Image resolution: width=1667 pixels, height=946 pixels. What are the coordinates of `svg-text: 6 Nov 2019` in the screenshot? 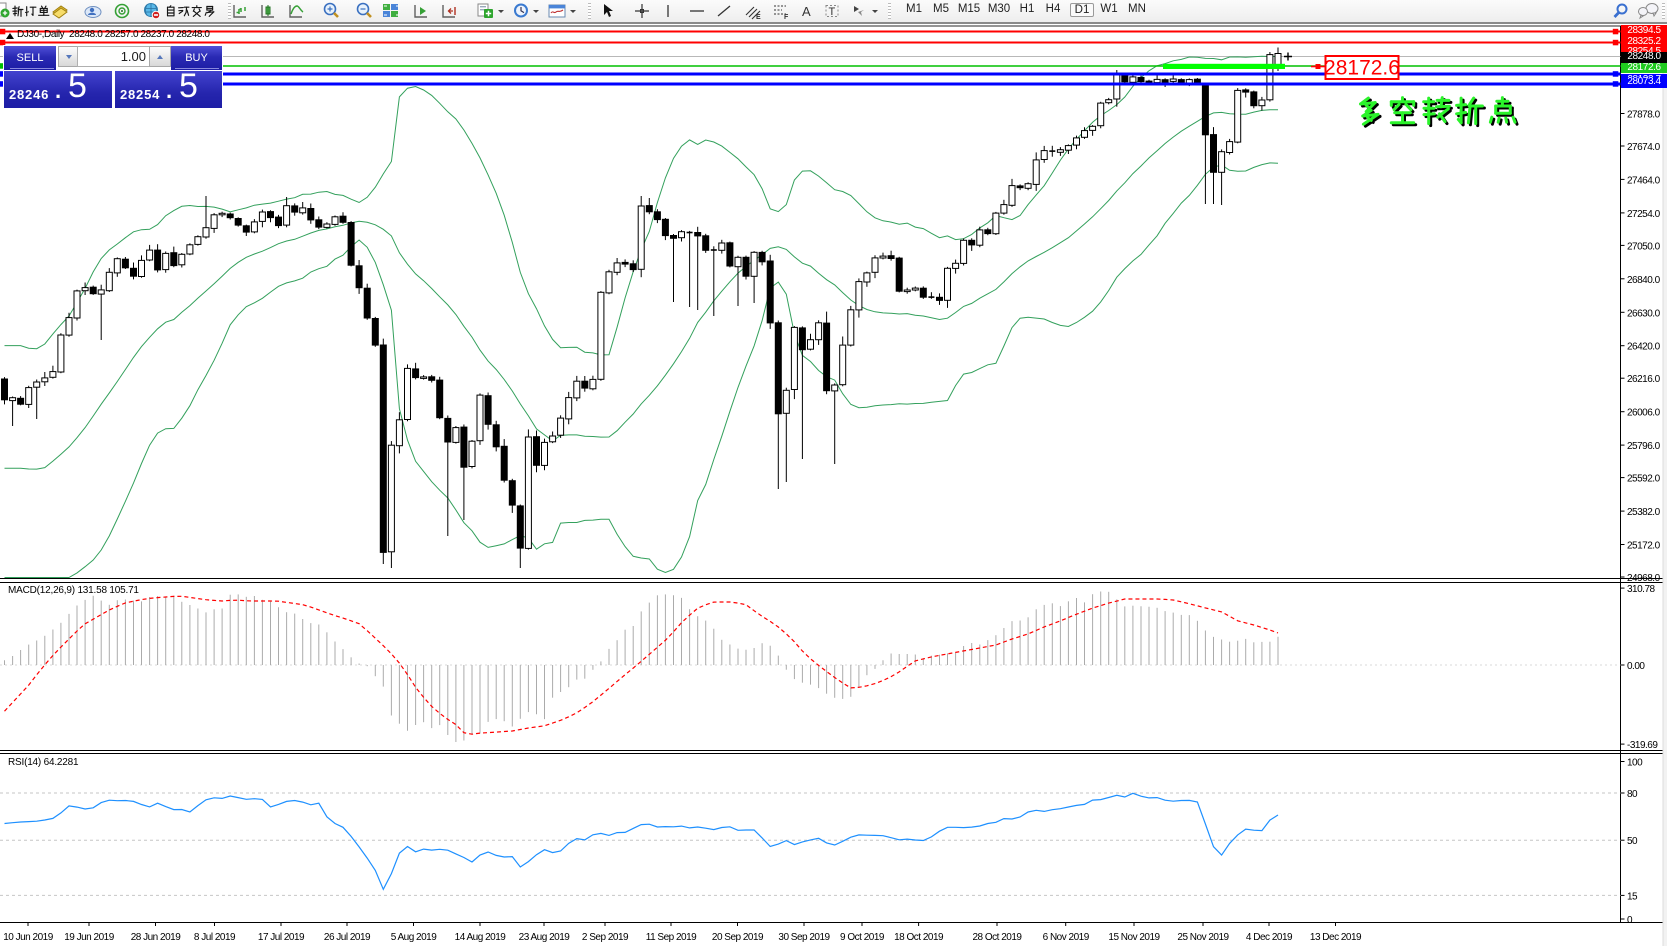 It's located at (1066, 937).